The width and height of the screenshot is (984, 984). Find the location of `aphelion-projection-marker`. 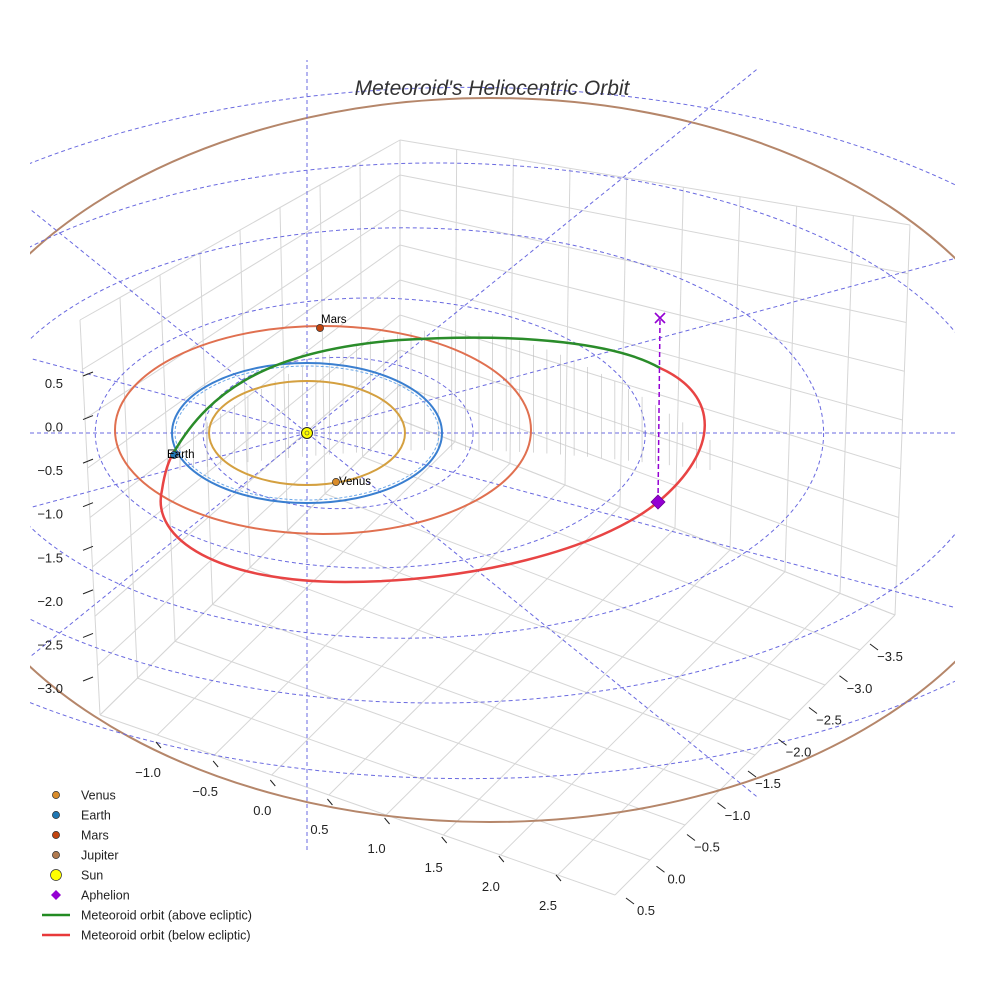

aphelion-projection-marker is located at coordinates (660, 318).